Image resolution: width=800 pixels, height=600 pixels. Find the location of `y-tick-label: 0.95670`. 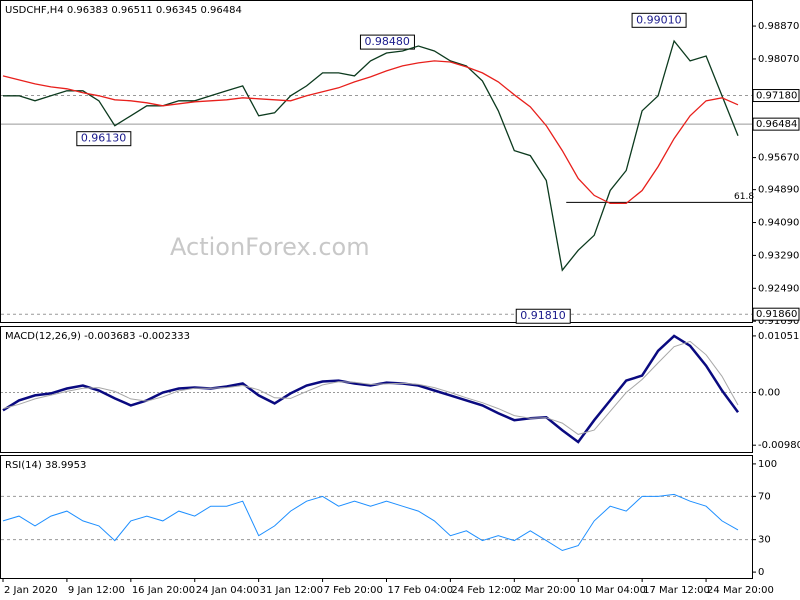

y-tick-label: 0.95670 is located at coordinates (778, 158).